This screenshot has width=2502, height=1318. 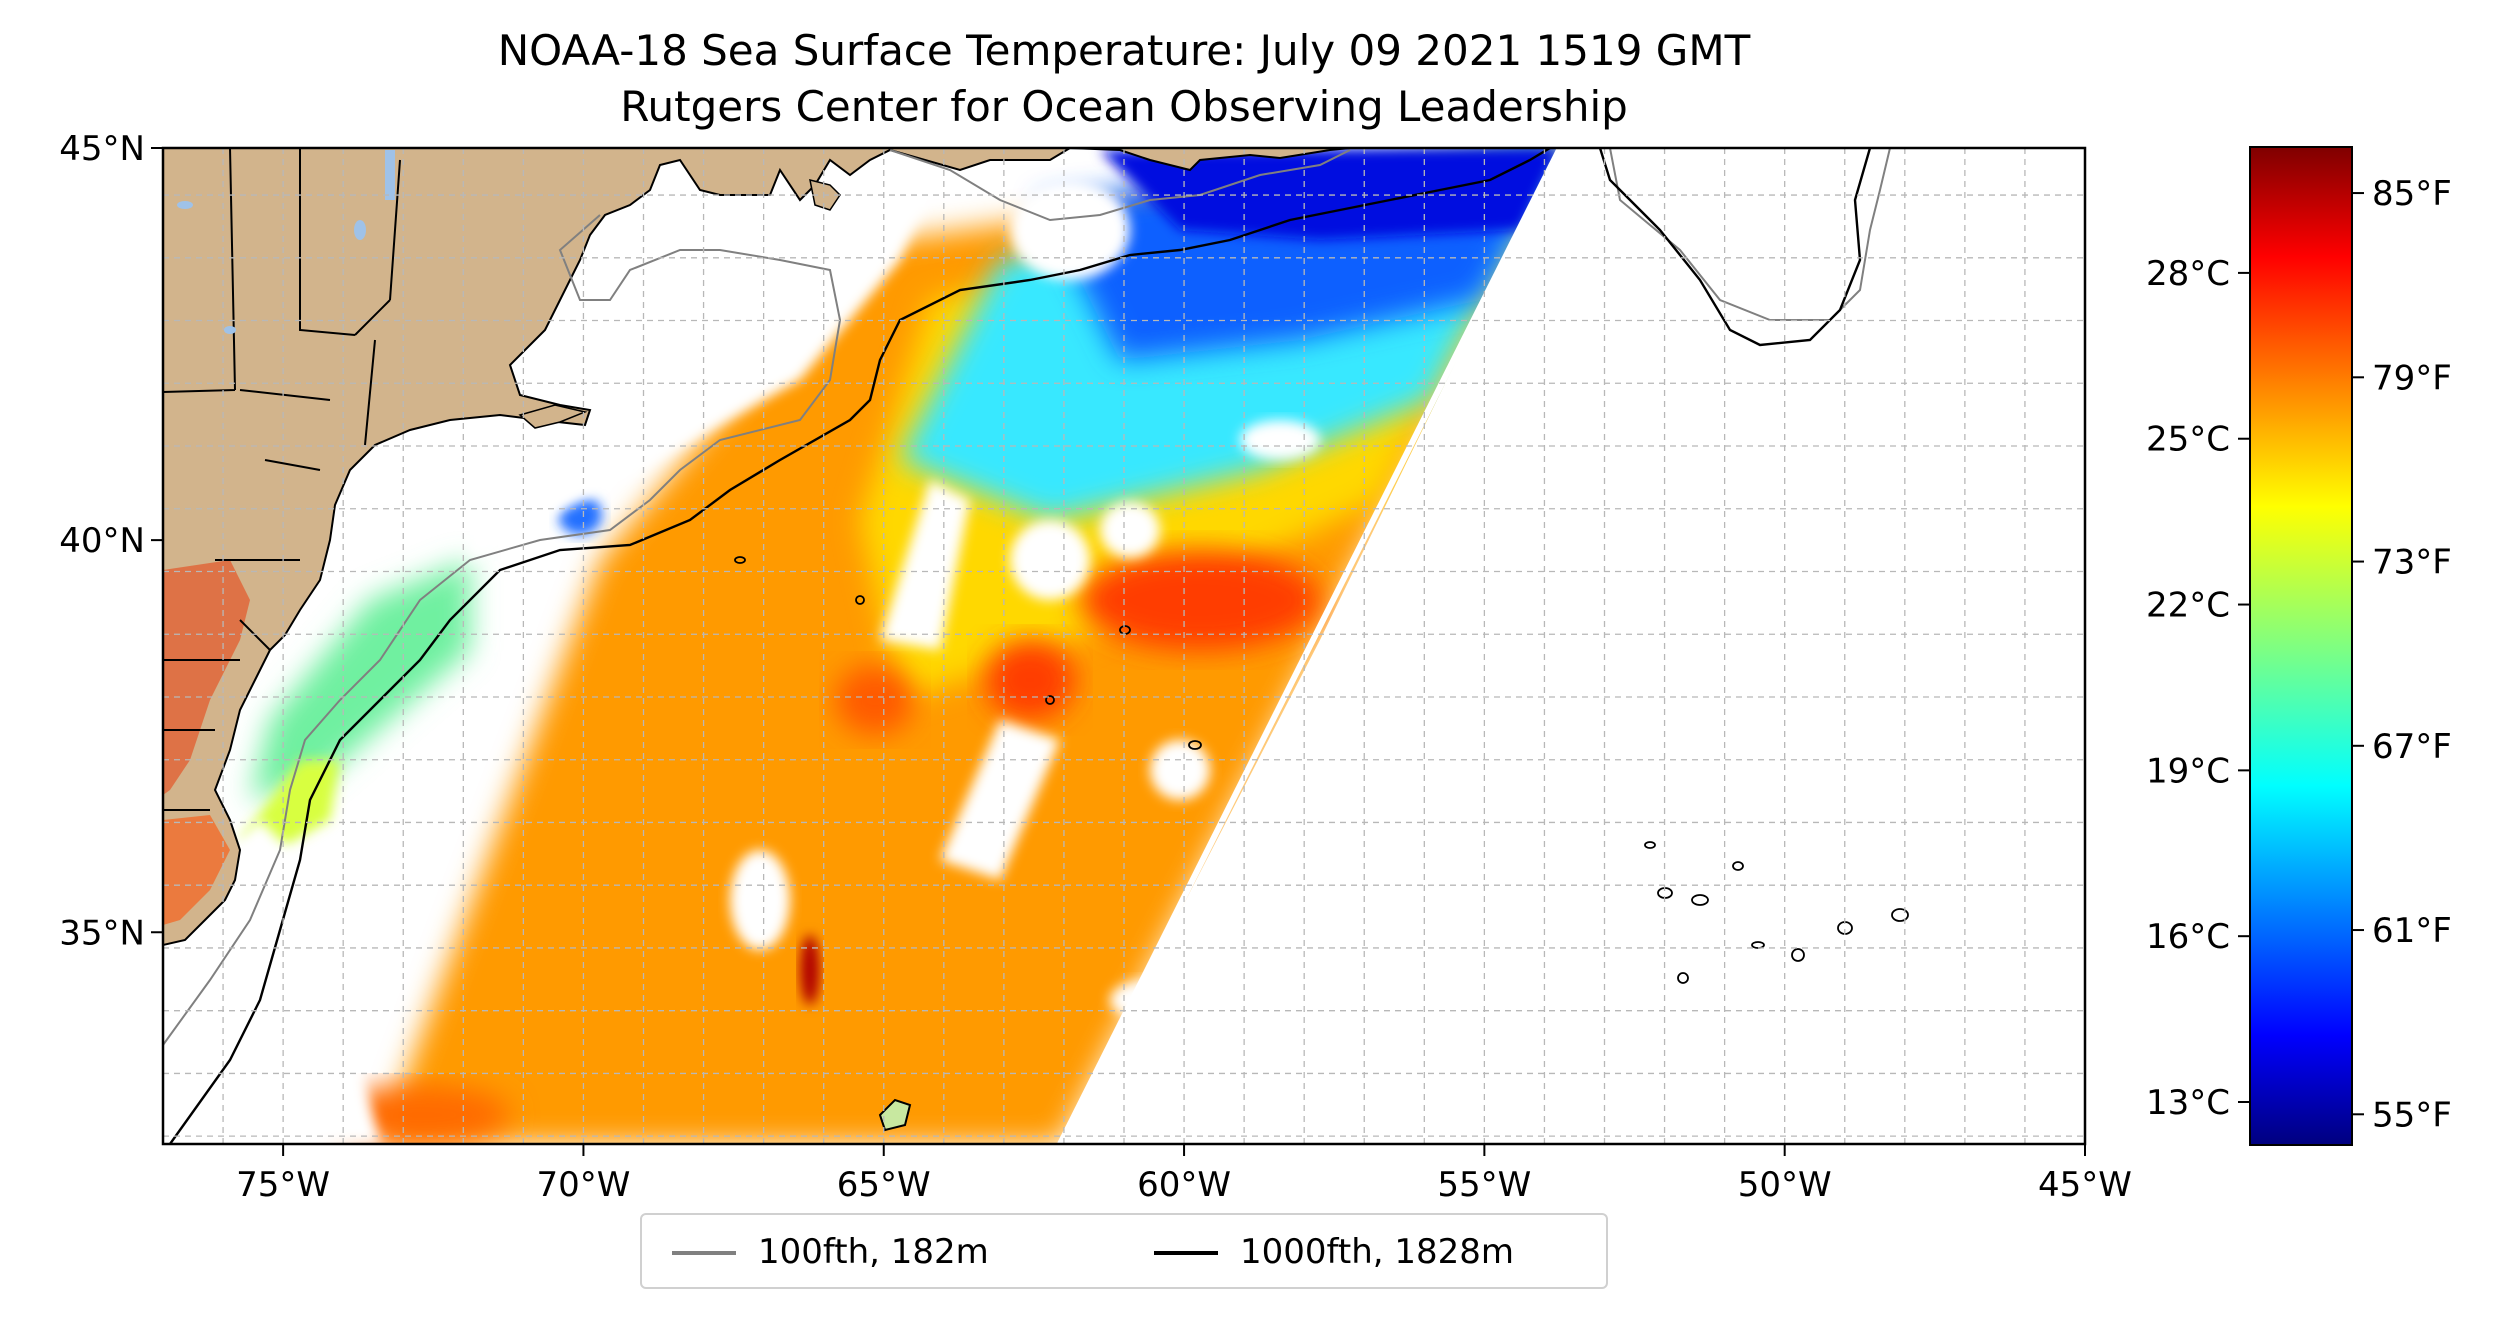 I want to click on lon-tick-label: 50°W, so click(x=1785, y=1185).